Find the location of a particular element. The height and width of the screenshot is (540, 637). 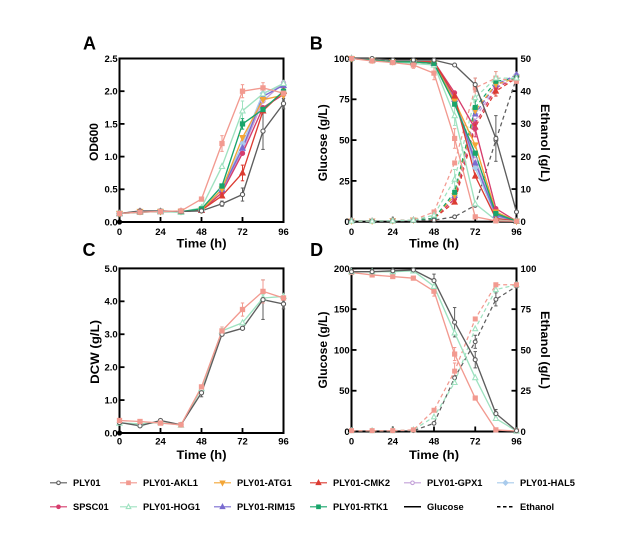

svg-text: A is located at coordinates (89, 43).